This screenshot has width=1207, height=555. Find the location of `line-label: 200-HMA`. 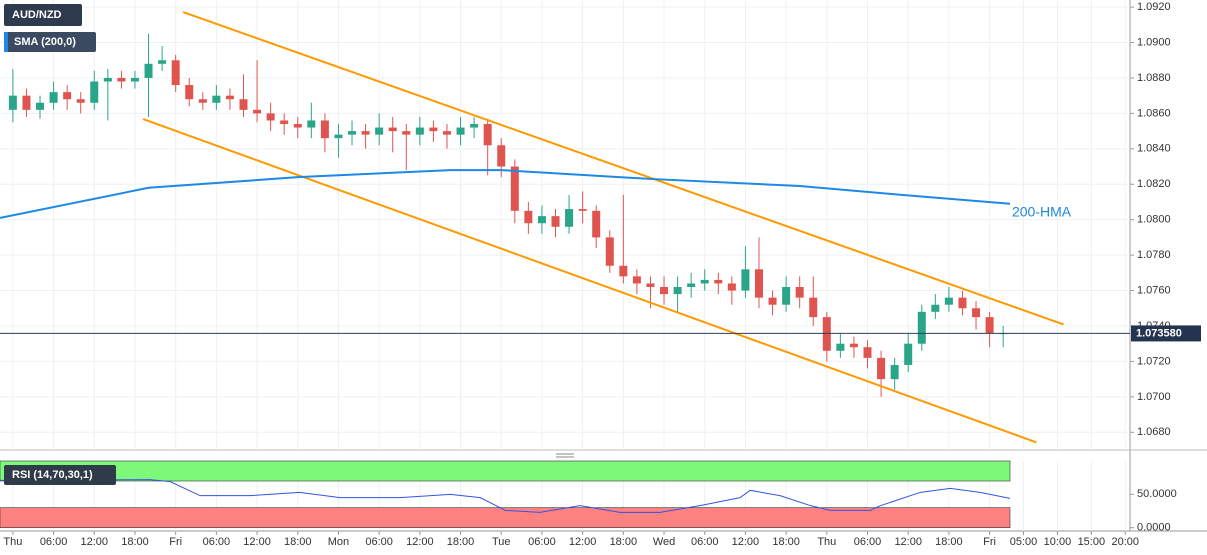

line-label: 200-HMA is located at coordinates (1042, 211).